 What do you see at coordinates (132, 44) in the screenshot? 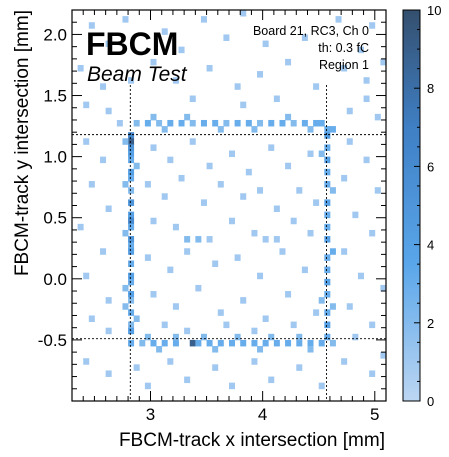
I see `logo-title: FBCM` at bounding box center [132, 44].